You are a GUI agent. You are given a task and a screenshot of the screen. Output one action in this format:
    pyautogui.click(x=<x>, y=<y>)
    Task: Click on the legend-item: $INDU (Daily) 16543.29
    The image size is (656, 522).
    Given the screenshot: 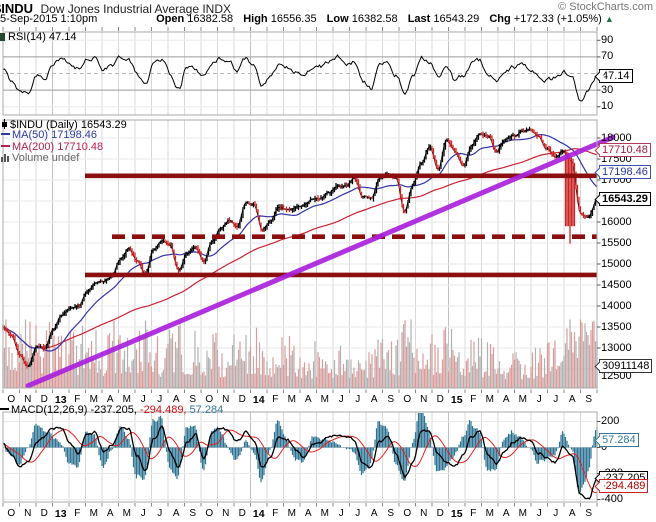 What is the action you would take?
    pyautogui.click(x=64, y=125)
    